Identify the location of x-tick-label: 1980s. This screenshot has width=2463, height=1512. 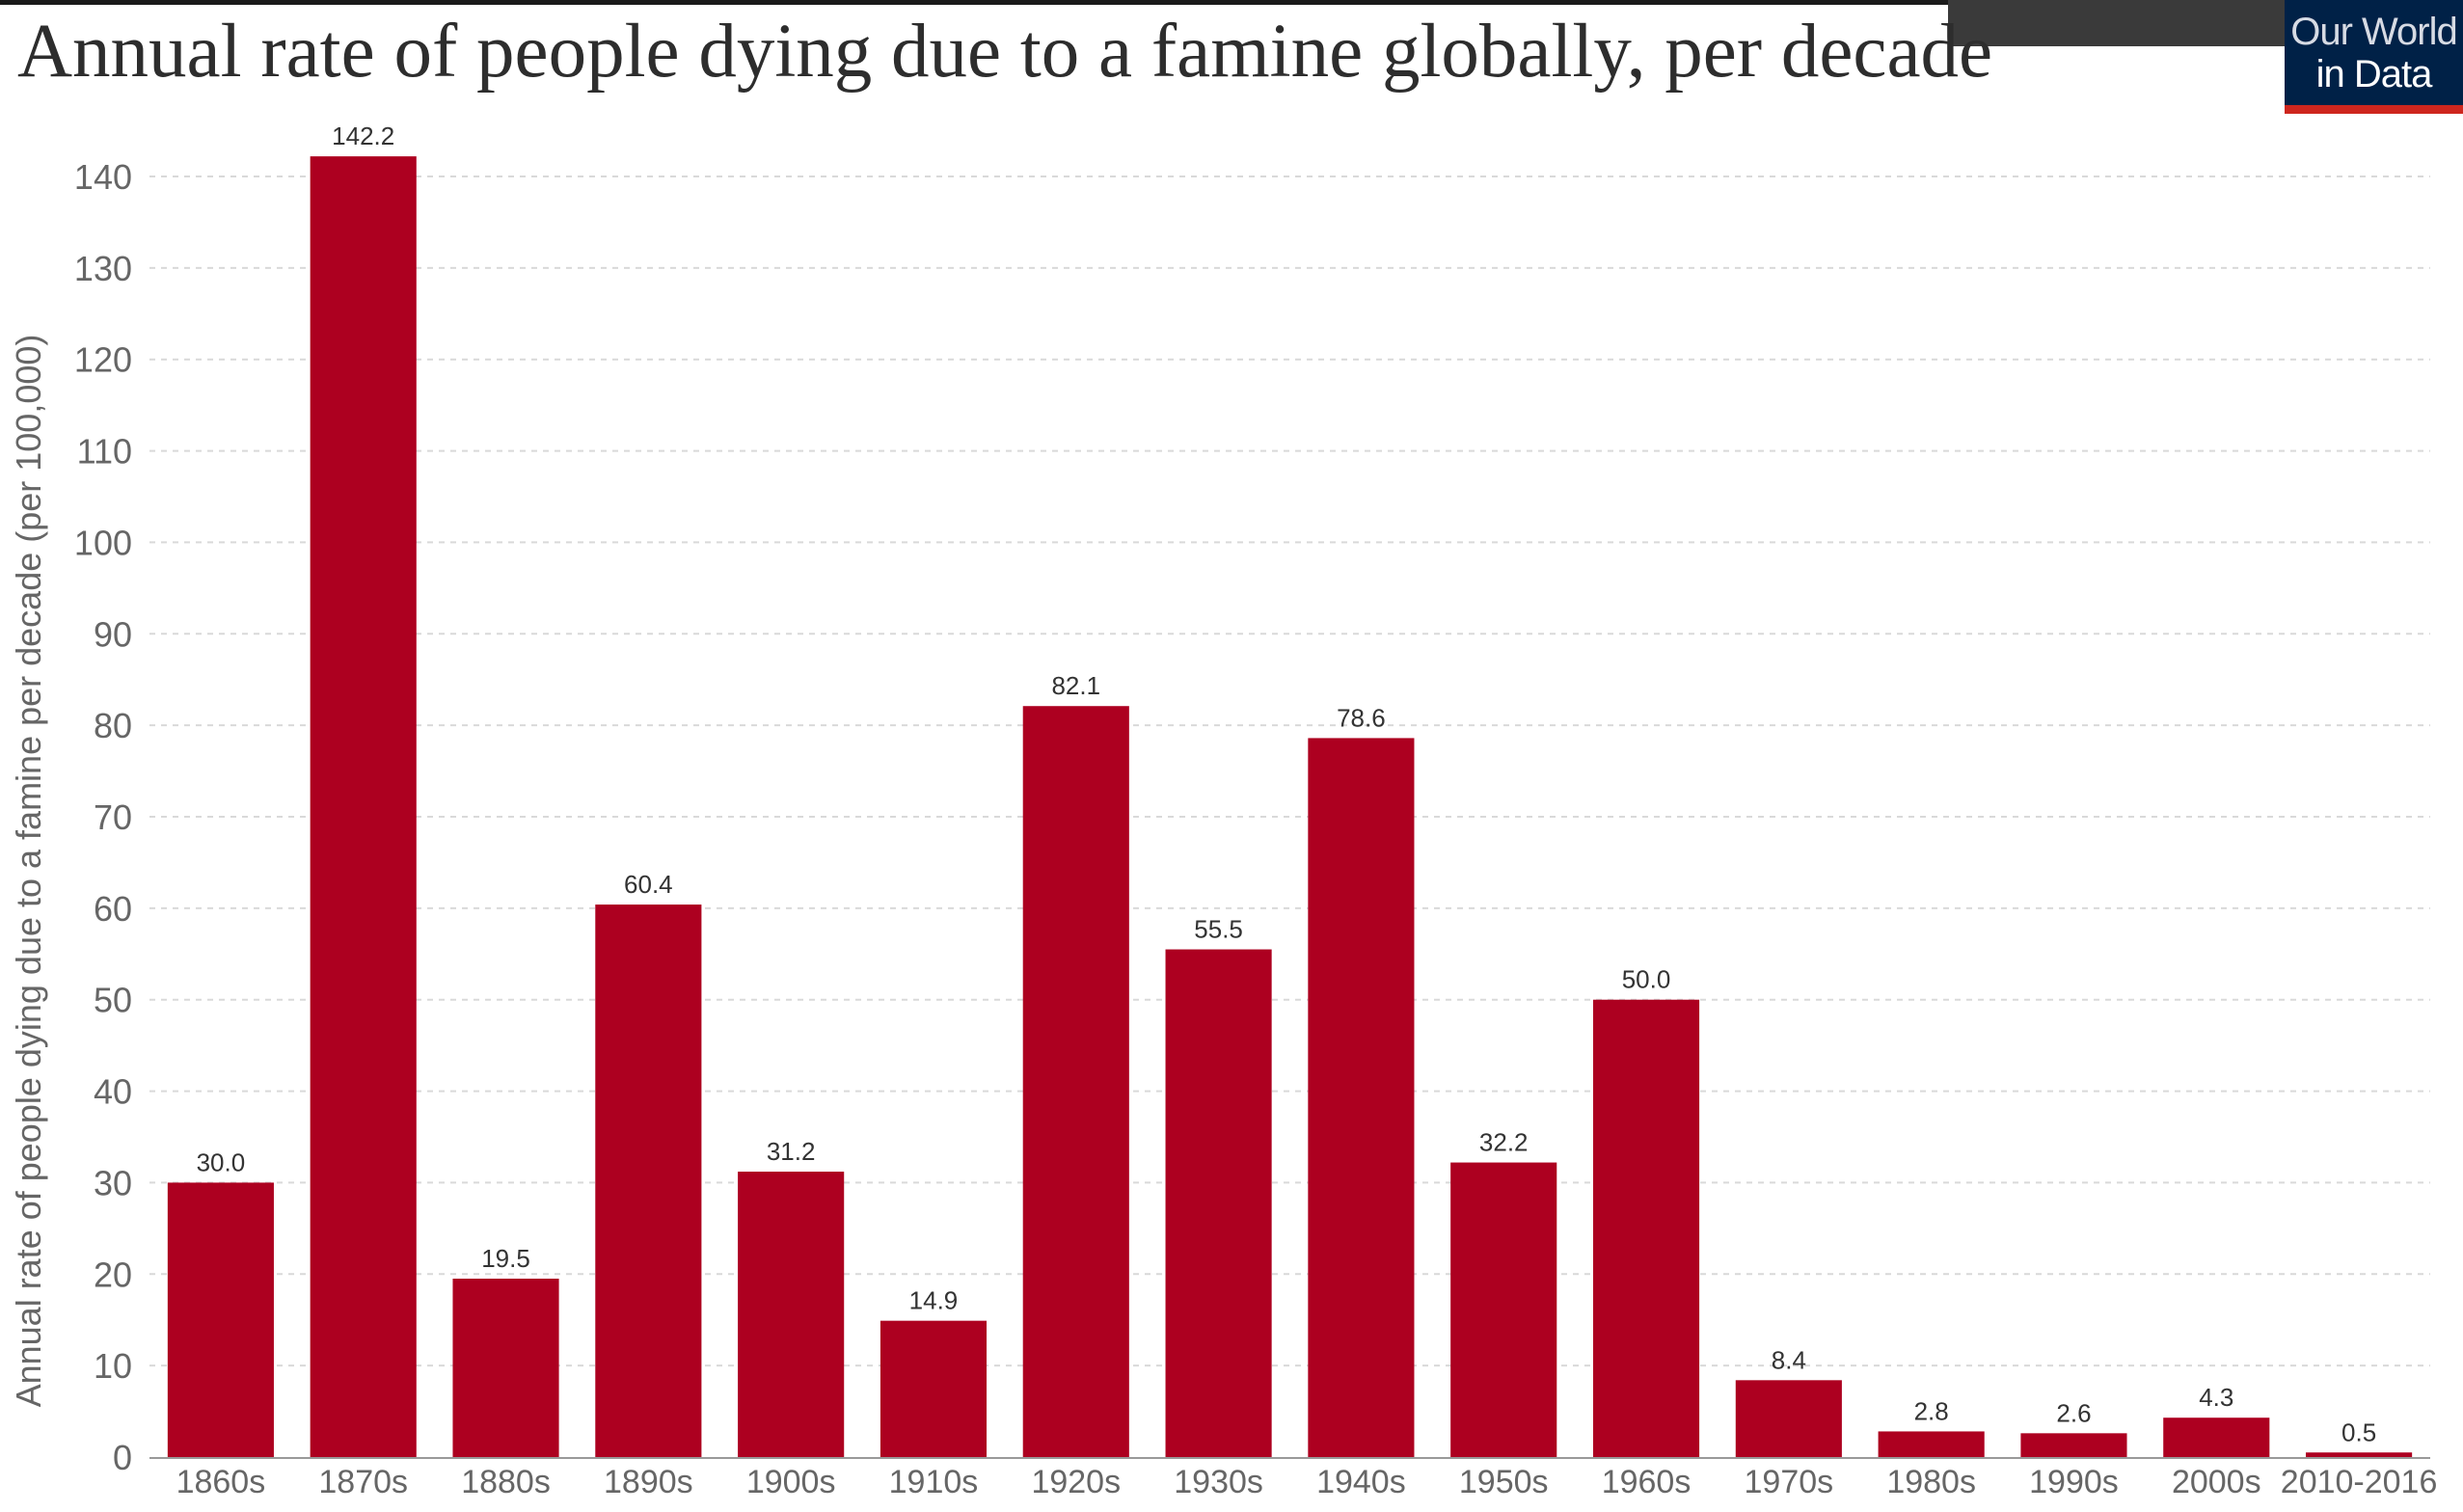
(1931, 1482).